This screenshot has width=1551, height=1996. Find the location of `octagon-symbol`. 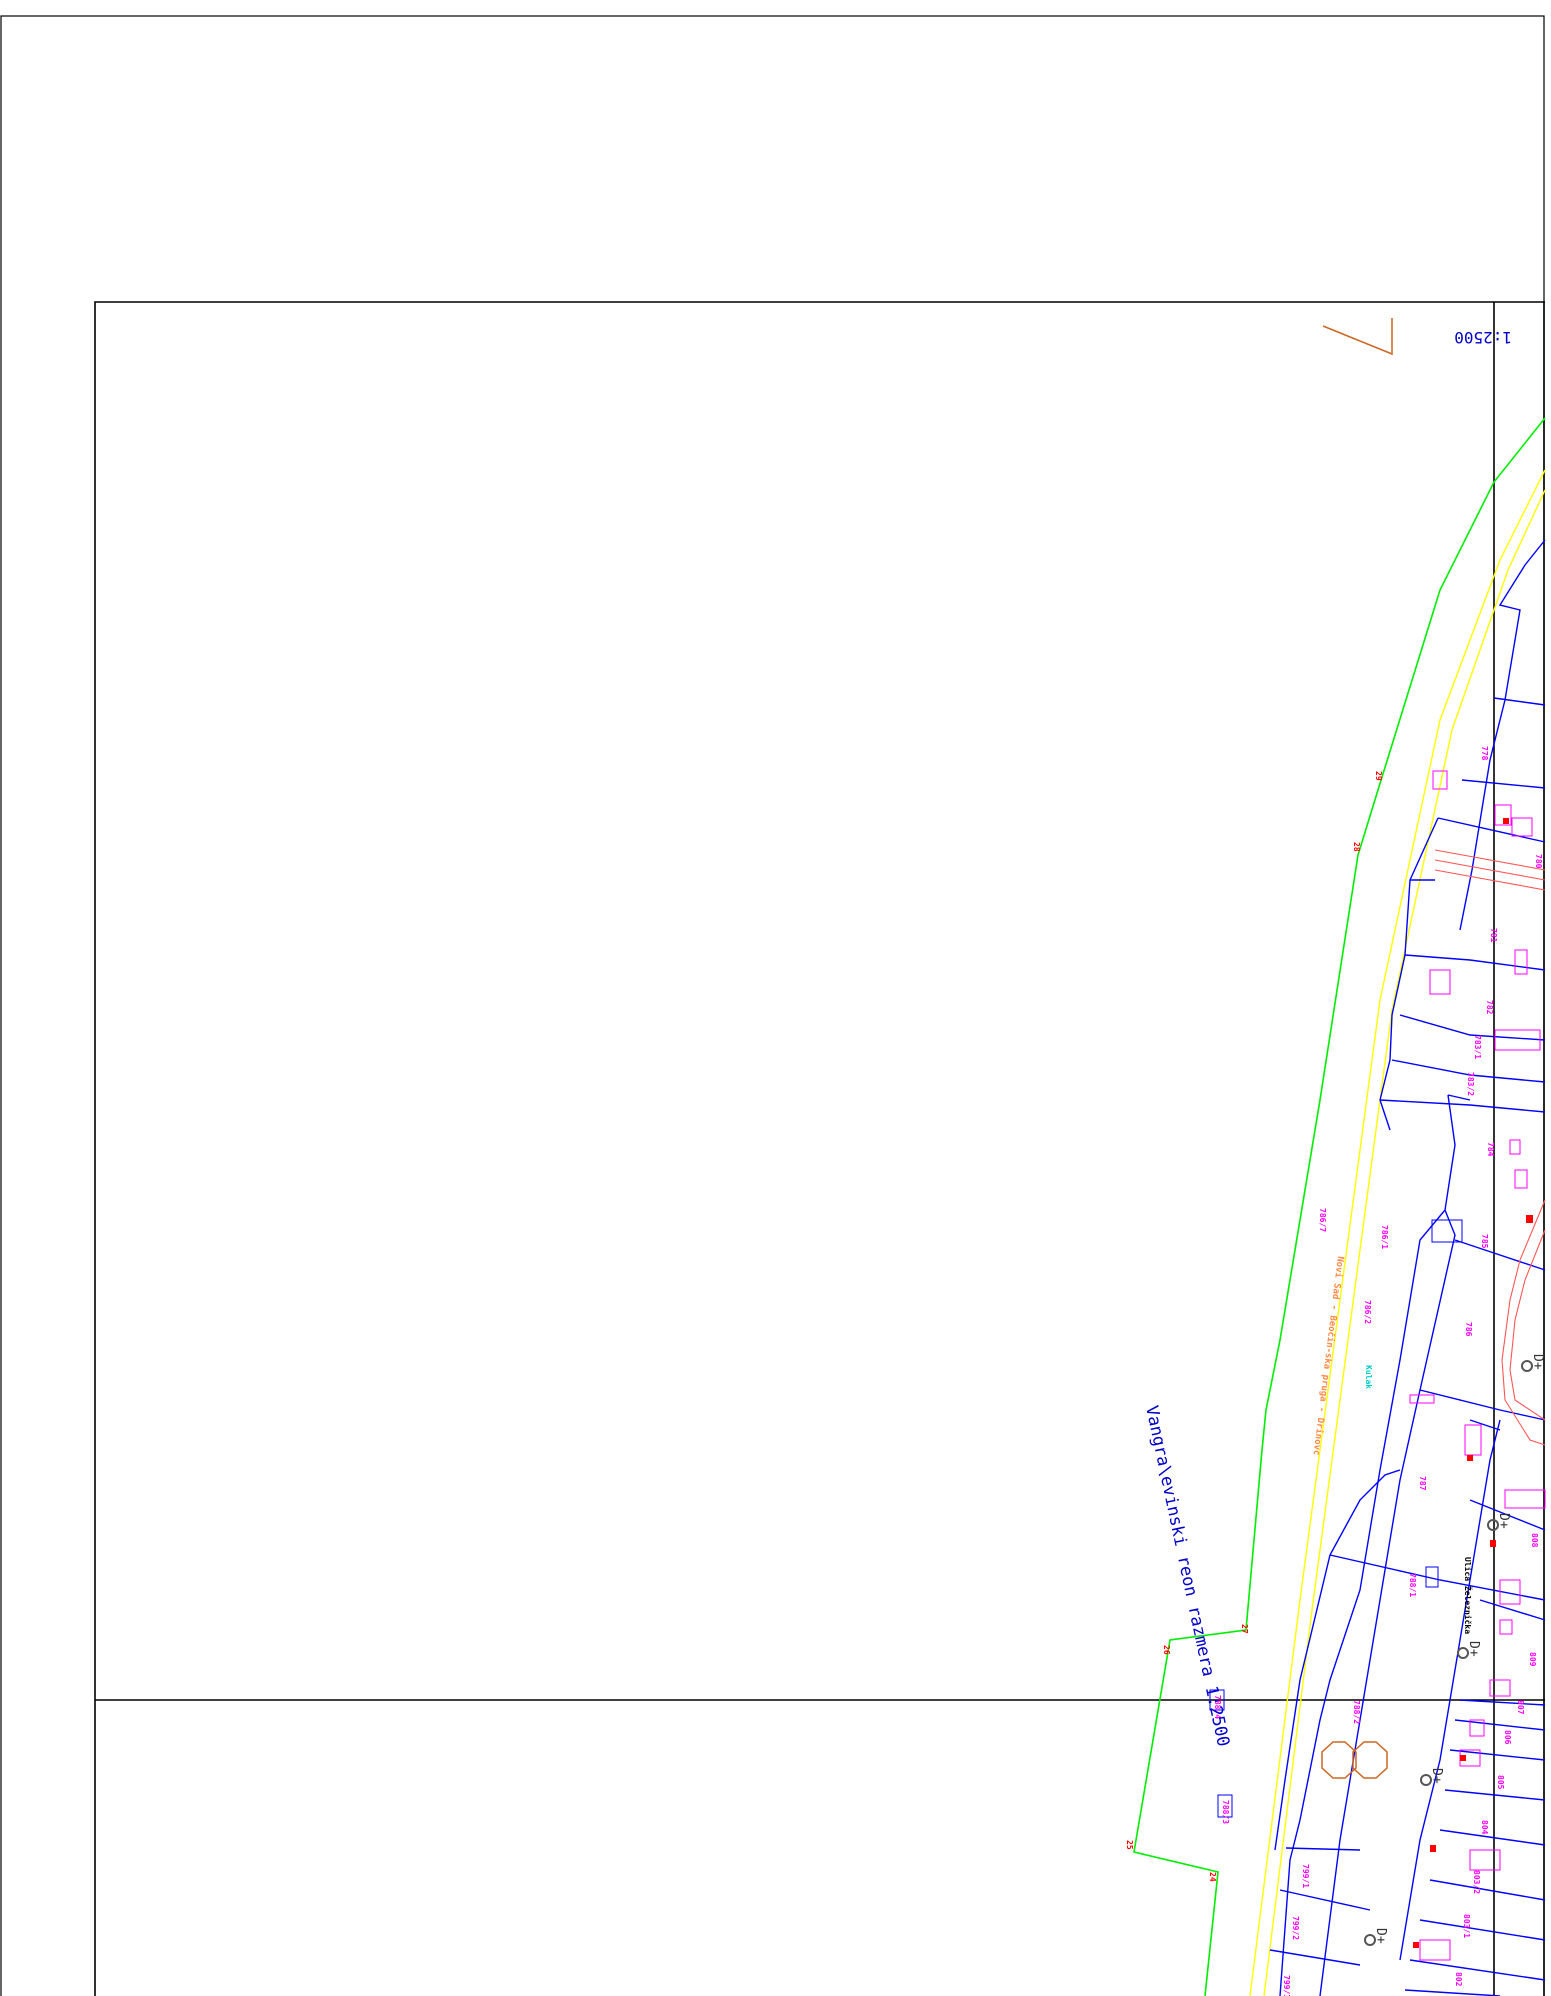

octagon-symbol is located at coordinates (1354, 1760).